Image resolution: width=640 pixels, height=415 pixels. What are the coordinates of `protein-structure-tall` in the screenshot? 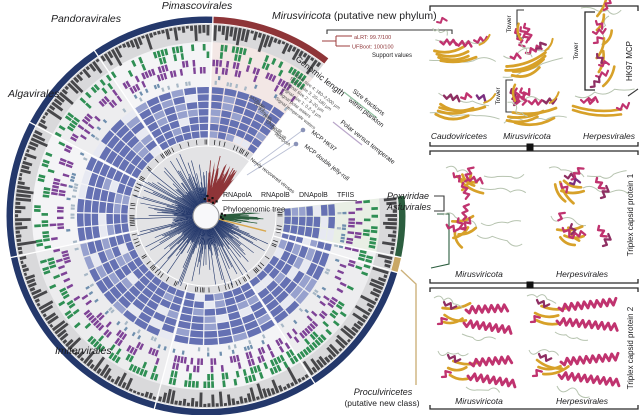 It's located at (603, 58).